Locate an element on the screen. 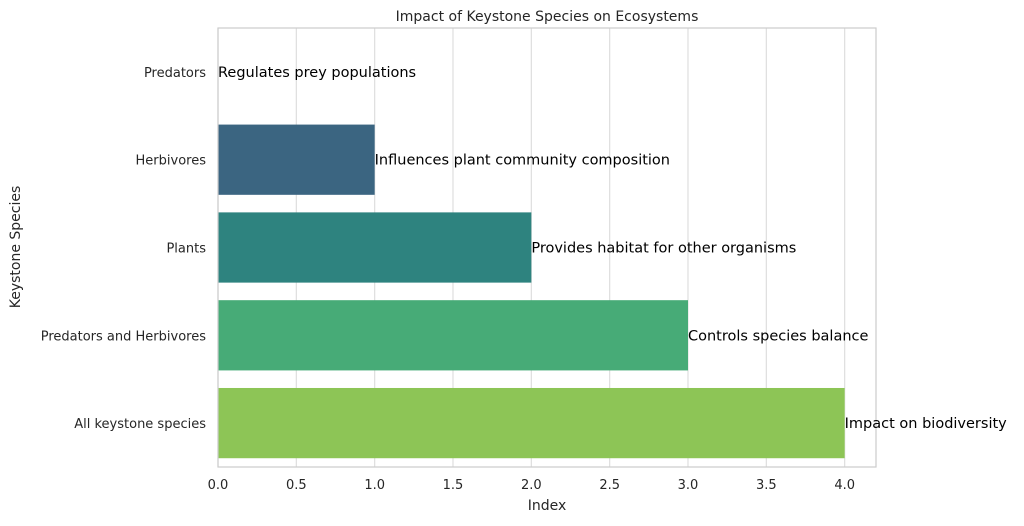  x-tick-label: 1.5 is located at coordinates (453, 485).